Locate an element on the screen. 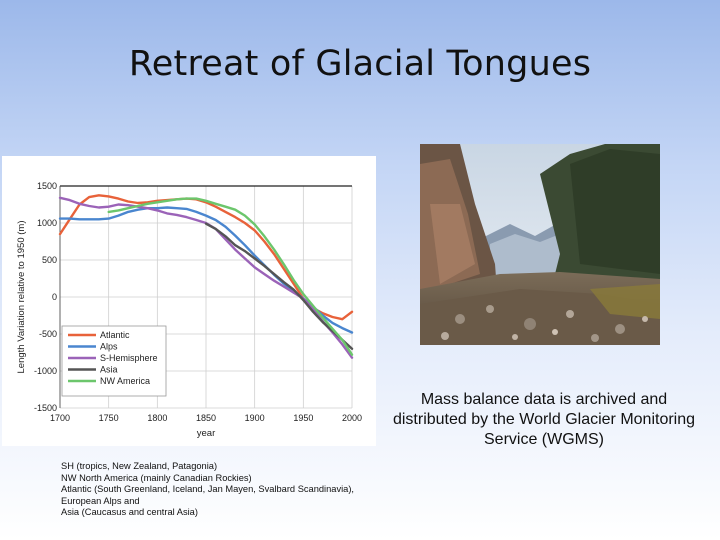  slide-title: Retreat of Glacial Tongues is located at coordinates (360, 64).